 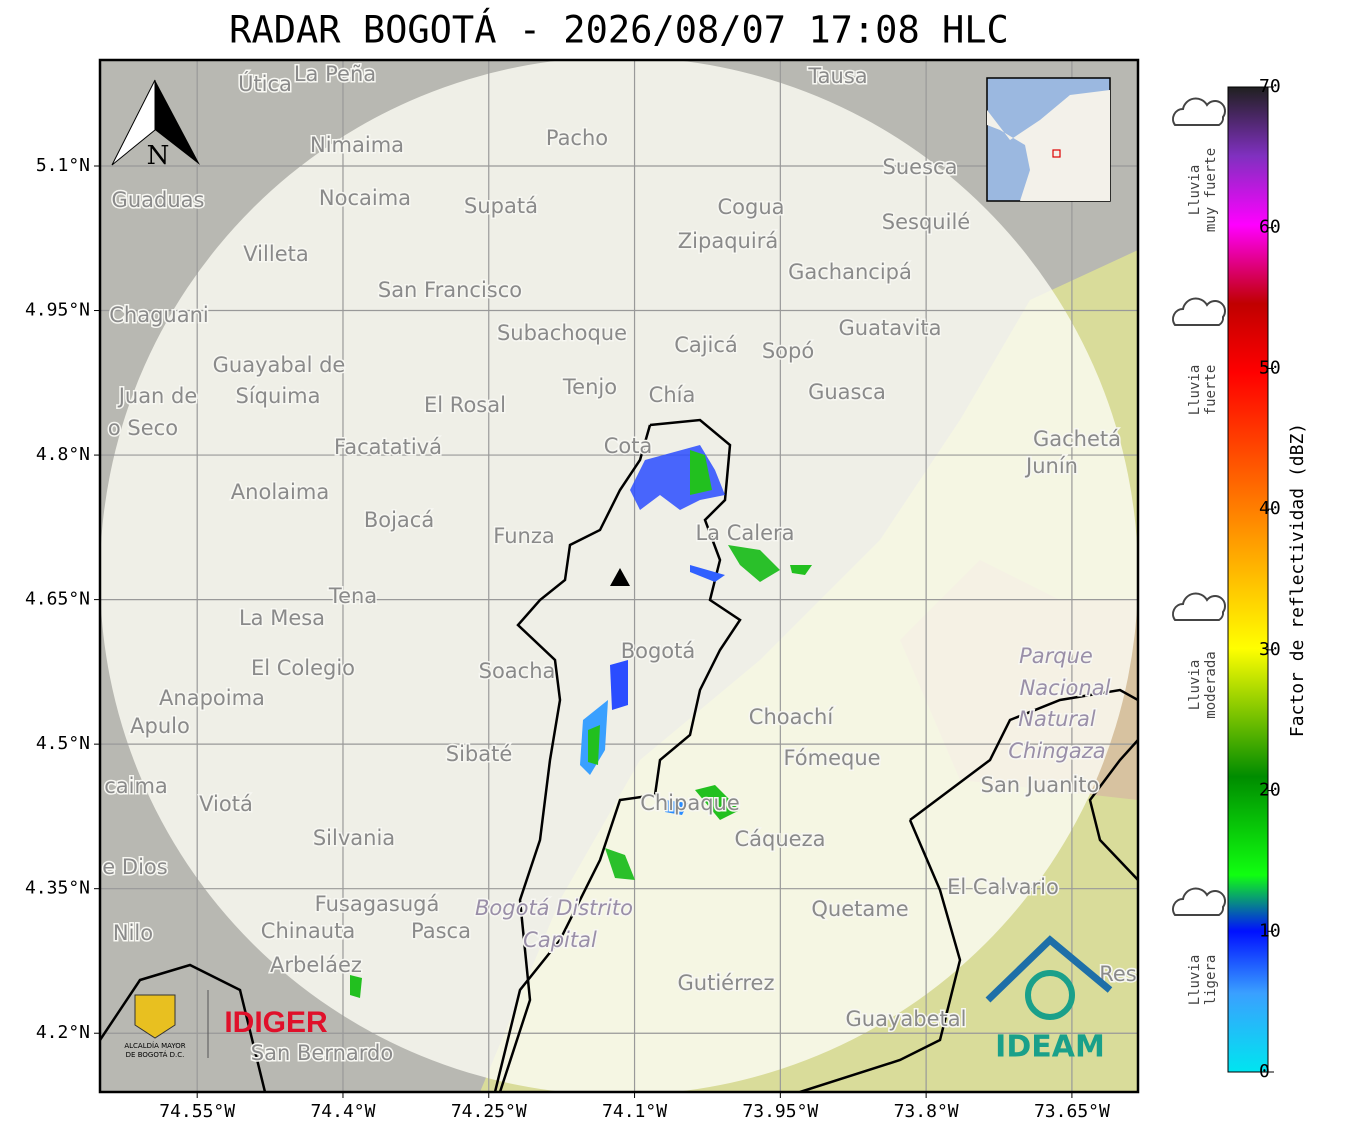 What do you see at coordinates (744, 533) in the screenshot?
I see `place-label: La Calera` at bounding box center [744, 533].